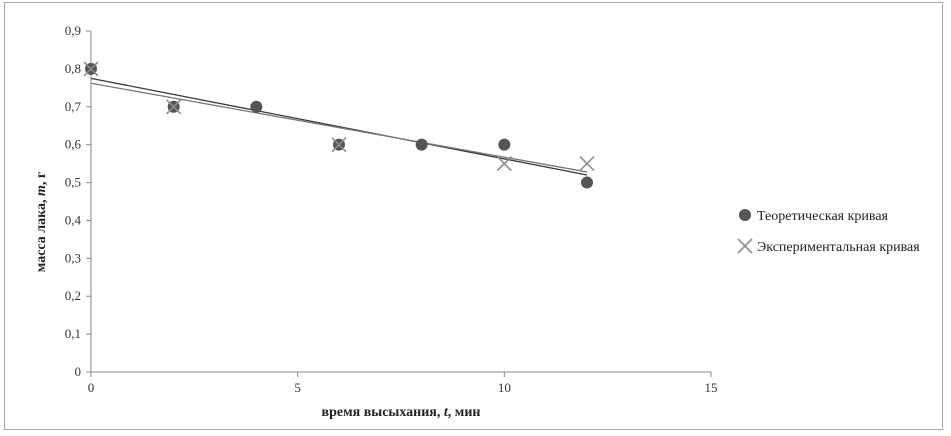 This screenshot has height=436, width=951. What do you see at coordinates (745, 215) in the screenshot?
I see `legend-marker-circle` at bounding box center [745, 215].